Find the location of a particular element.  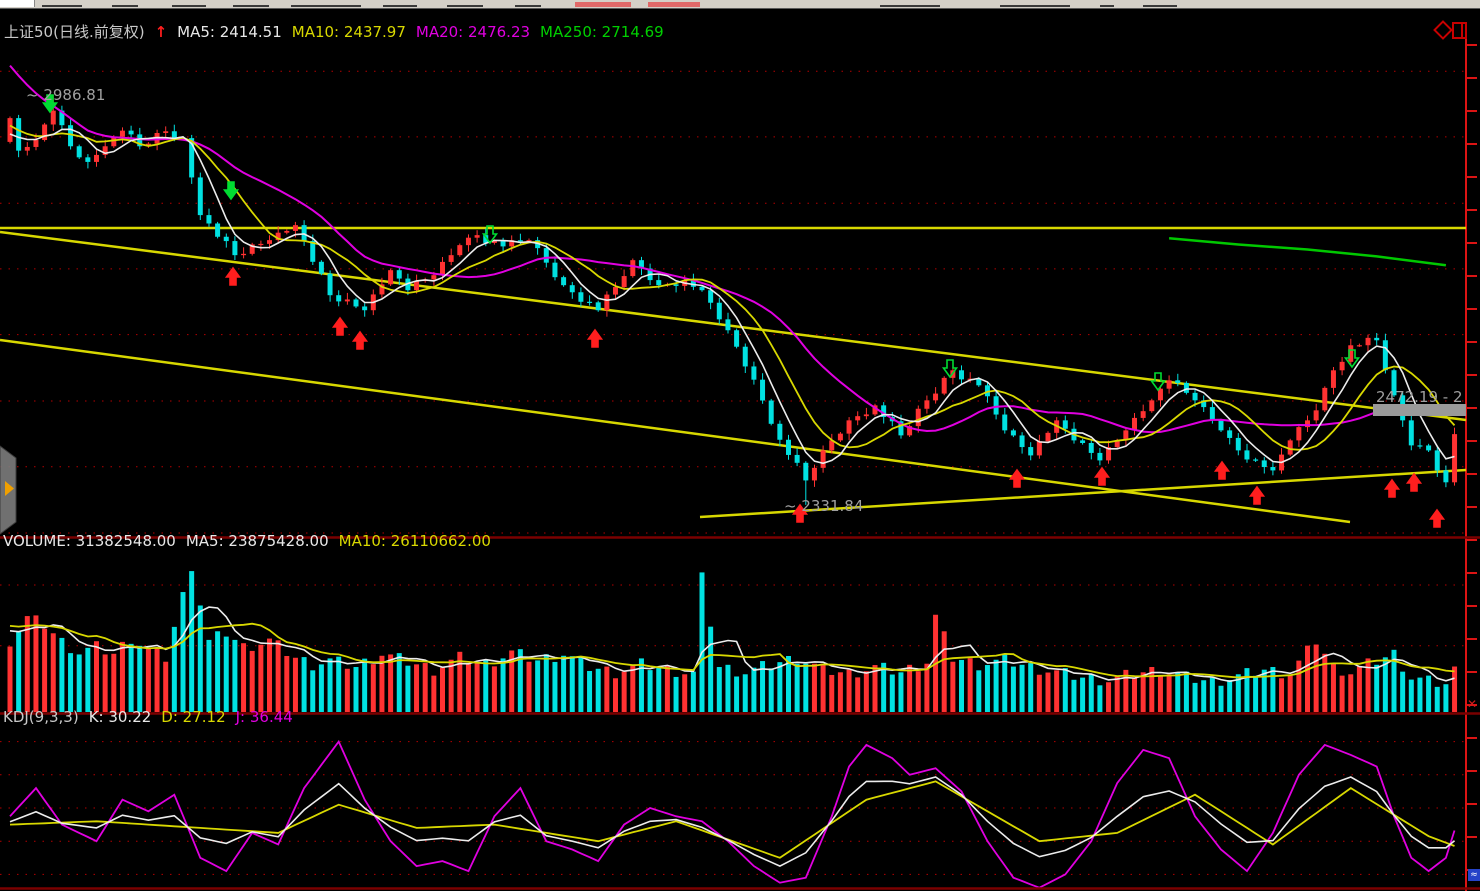

expand-panel-icon is located at coordinates (9, 488).